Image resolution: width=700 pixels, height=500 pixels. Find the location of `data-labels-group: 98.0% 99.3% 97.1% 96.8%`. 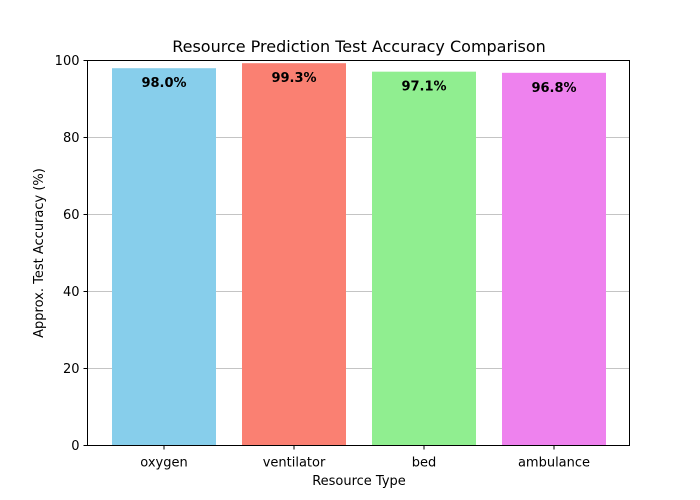

data-labels-group: 98.0% 99.3% 97.1% 96.8% is located at coordinates (358, 83).